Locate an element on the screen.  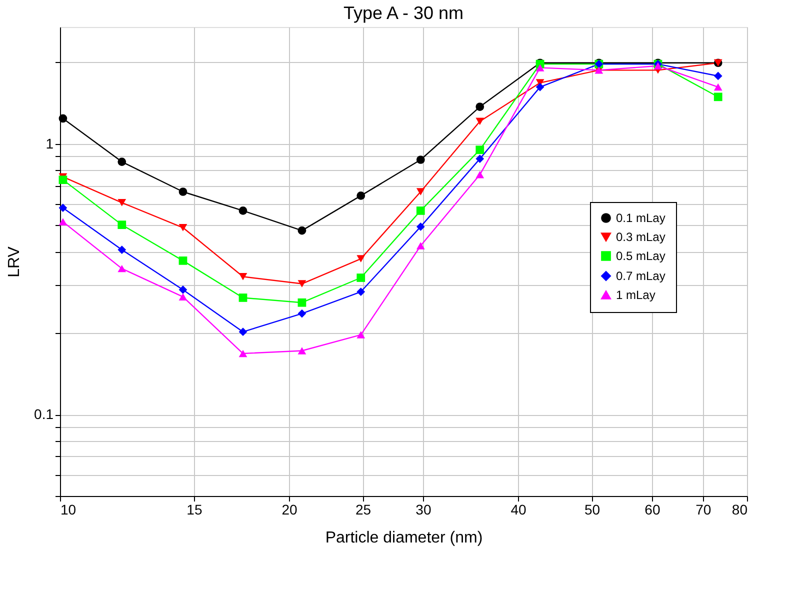
y-axis-title: LRV is located at coordinates (15, 262).